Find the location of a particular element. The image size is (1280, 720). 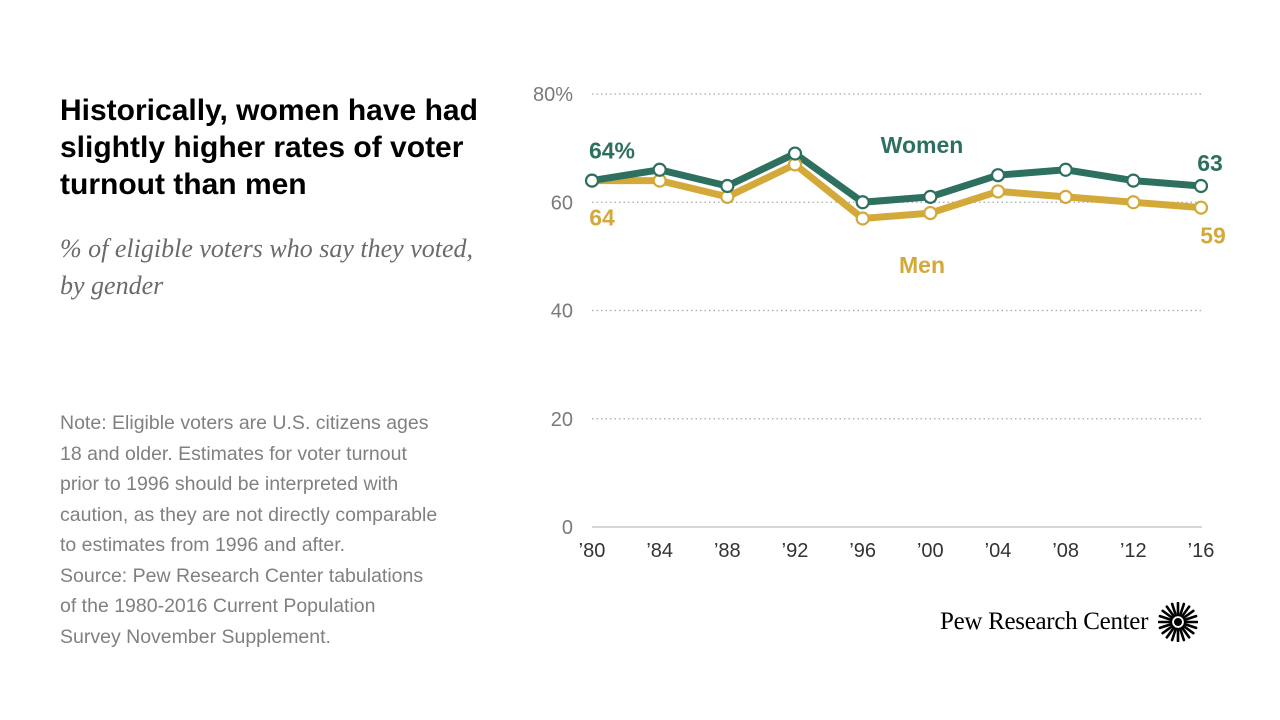

note-line: prior to 1996 should be interpreted with is located at coordinates (229, 484).